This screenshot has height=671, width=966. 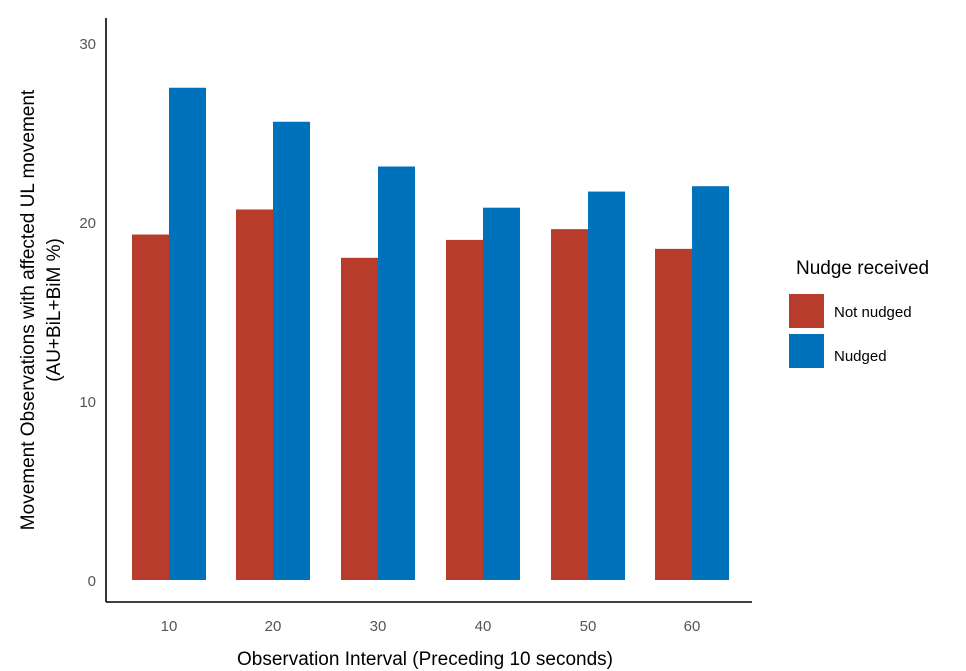 I want to click on x-tick-label-50: 50, so click(x=588, y=626).